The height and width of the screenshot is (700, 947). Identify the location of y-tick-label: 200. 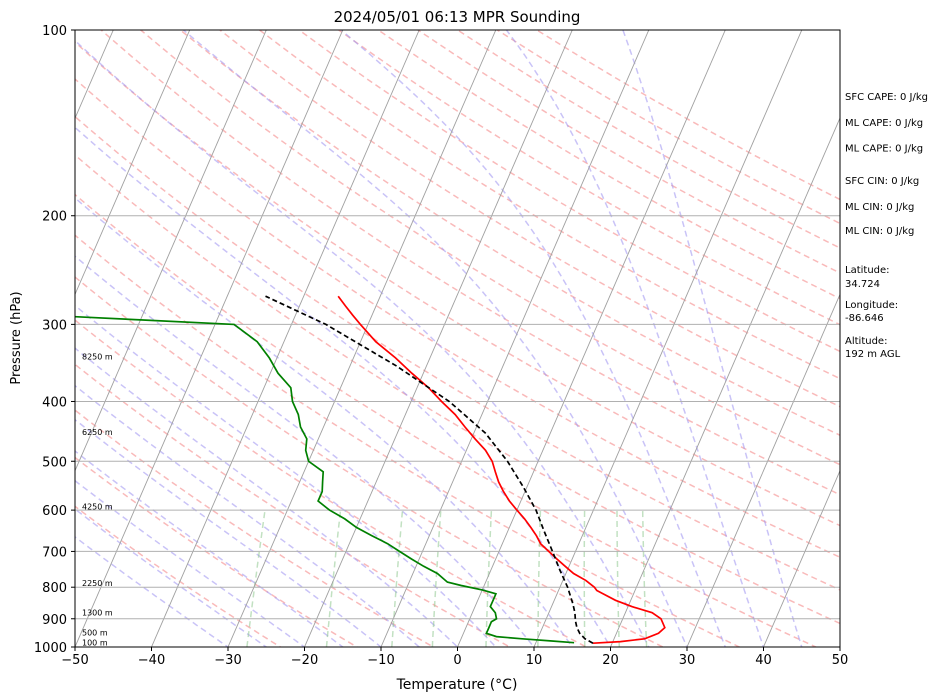
(54, 217).